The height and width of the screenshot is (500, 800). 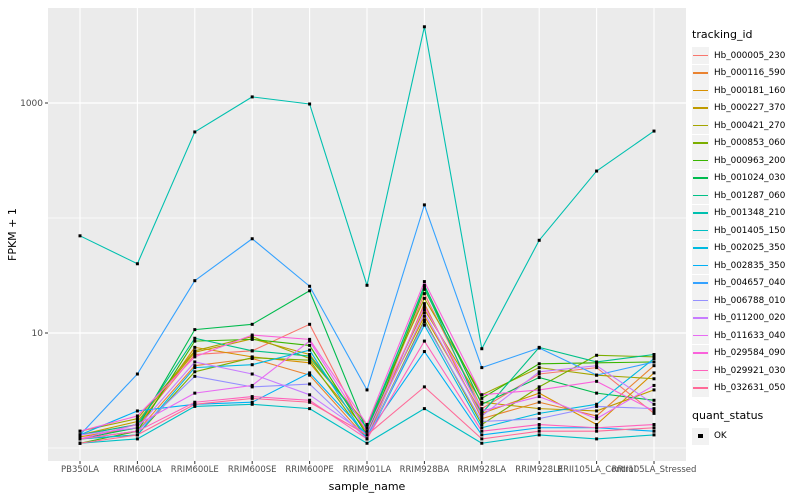 I want to click on legend-item: Hb_000421_270, so click(x=738, y=125).